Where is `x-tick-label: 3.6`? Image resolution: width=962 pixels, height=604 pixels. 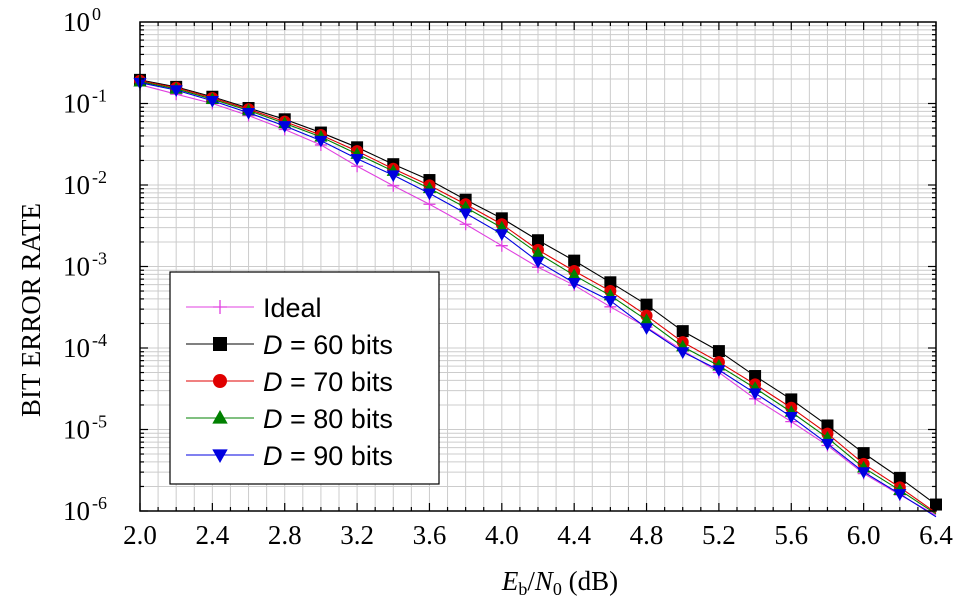 x-tick-label: 3.6 is located at coordinates (430, 535).